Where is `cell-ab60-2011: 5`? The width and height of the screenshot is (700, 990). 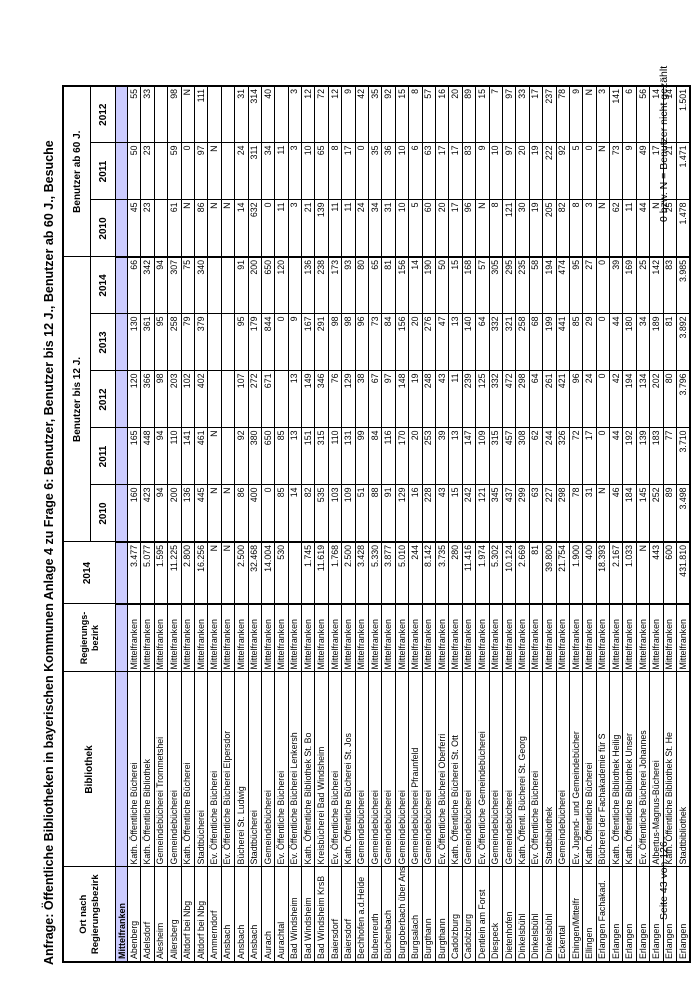 cell-ab60-2011: 5 is located at coordinates (576, 171).